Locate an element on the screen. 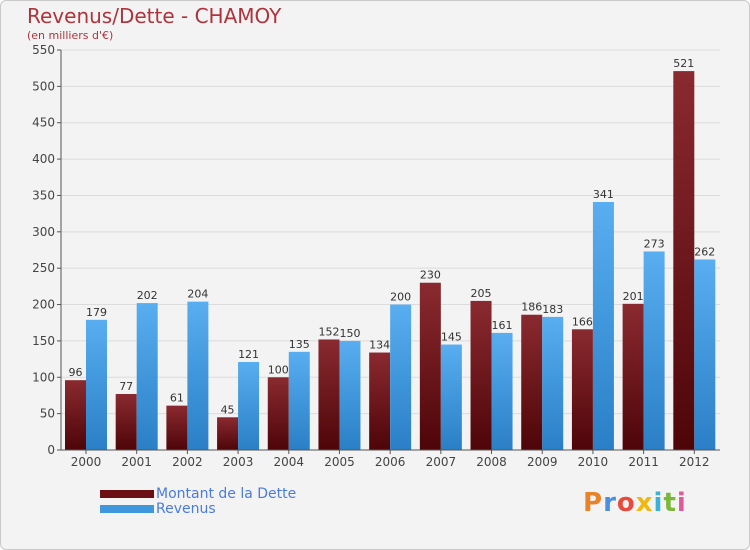  legend-swatch-dette is located at coordinates (127, 494).